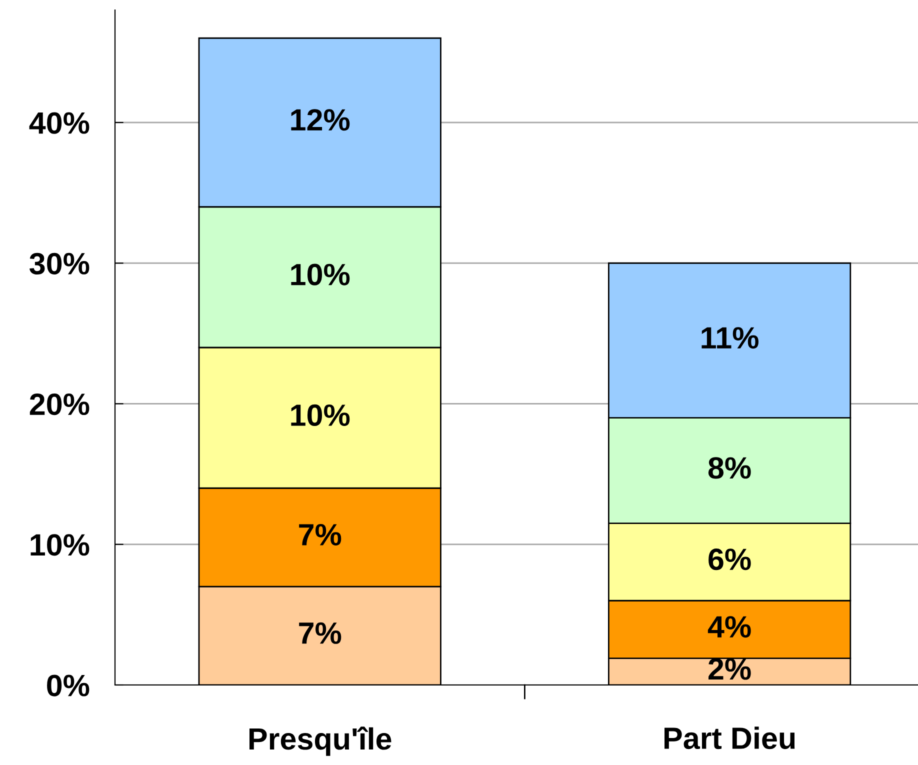 This screenshot has height=765, width=918. What do you see at coordinates (729, 627) in the screenshot?
I see `data-label: 4%` at bounding box center [729, 627].